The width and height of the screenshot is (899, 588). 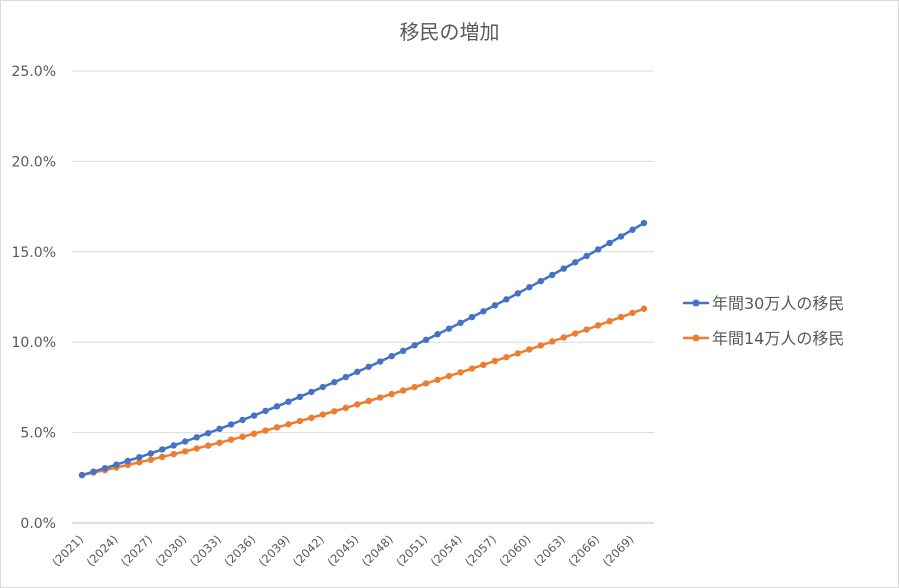 What do you see at coordinates (449, 32) in the screenshot?
I see `chart-title: 移民の増加` at bounding box center [449, 32].